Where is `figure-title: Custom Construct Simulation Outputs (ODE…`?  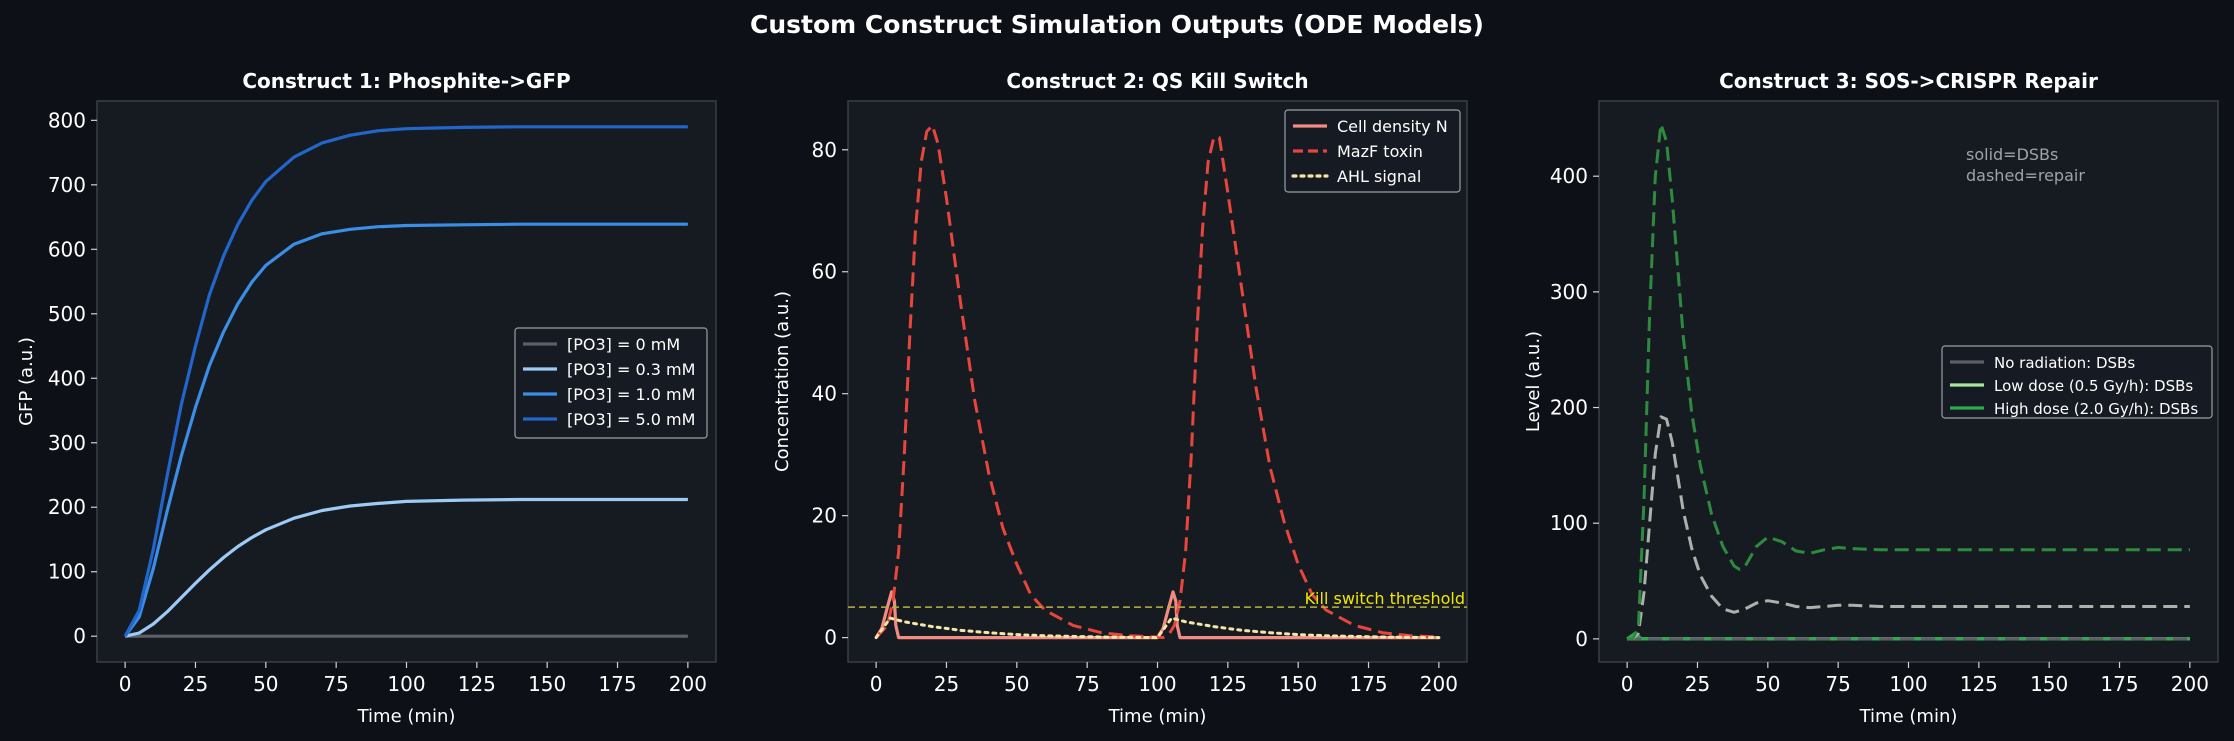
figure-title: Custom Construct Simulation Outputs (ODE… is located at coordinates (1117, 24).